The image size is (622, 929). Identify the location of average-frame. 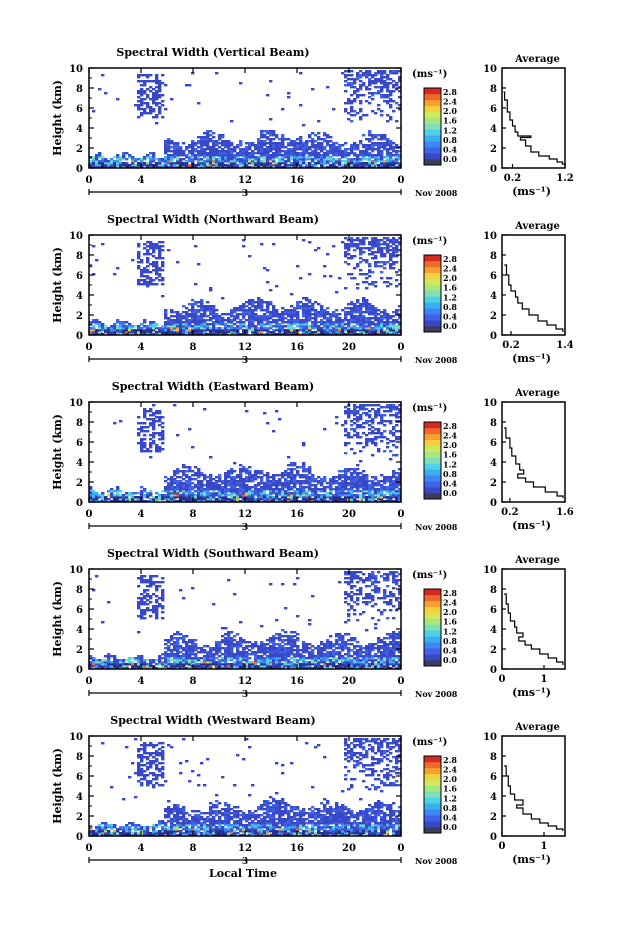
(533, 619).